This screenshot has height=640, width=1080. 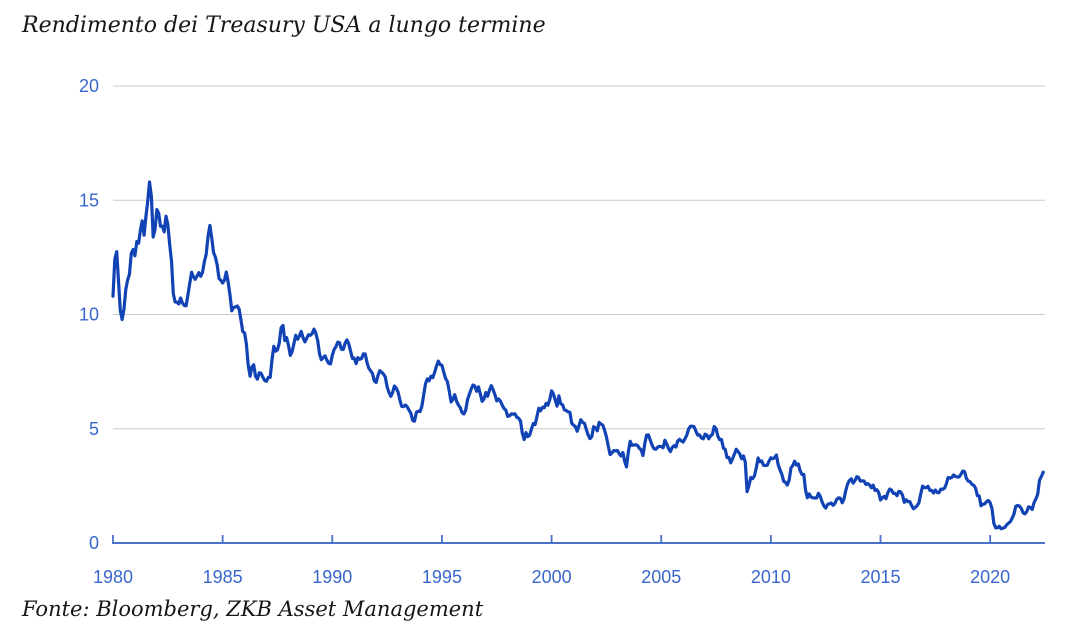 I want to click on y-tick-label: 5, so click(x=94, y=429).